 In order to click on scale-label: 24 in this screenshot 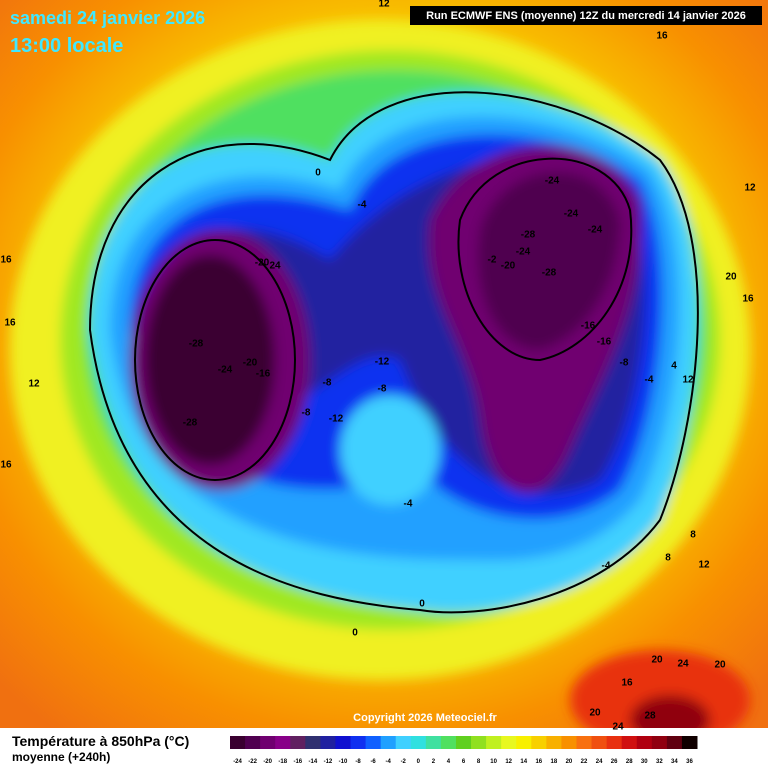, I will do `click(599, 762)`.